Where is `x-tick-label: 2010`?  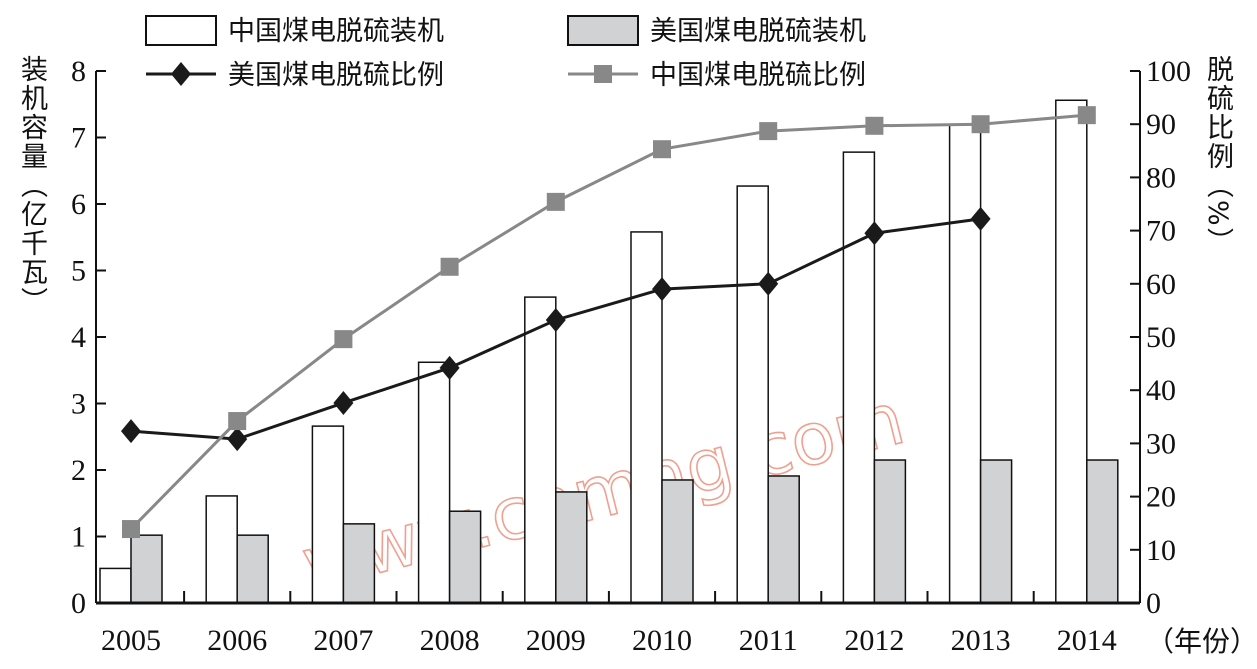
x-tick-label: 2010 is located at coordinates (662, 640).